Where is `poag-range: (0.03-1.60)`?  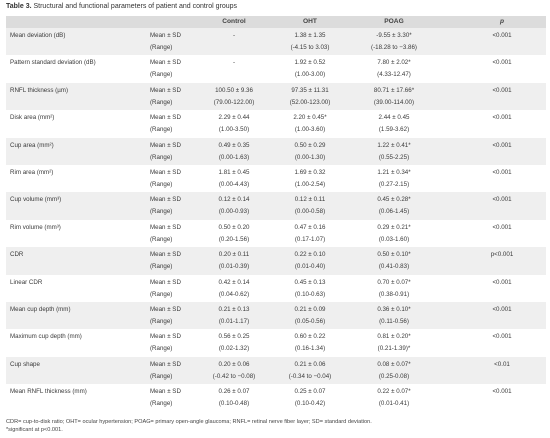
poag-range: (0.03-1.60) is located at coordinates (394, 239).